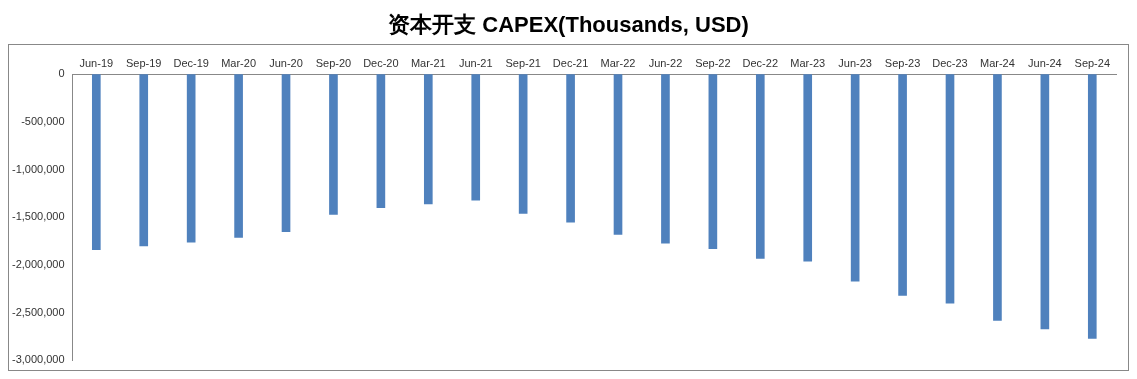 Image resolution: width=1137 pixels, height=379 pixels. Describe the element at coordinates (618, 62) in the screenshot. I see `x-tick-label: Mar-22` at that location.